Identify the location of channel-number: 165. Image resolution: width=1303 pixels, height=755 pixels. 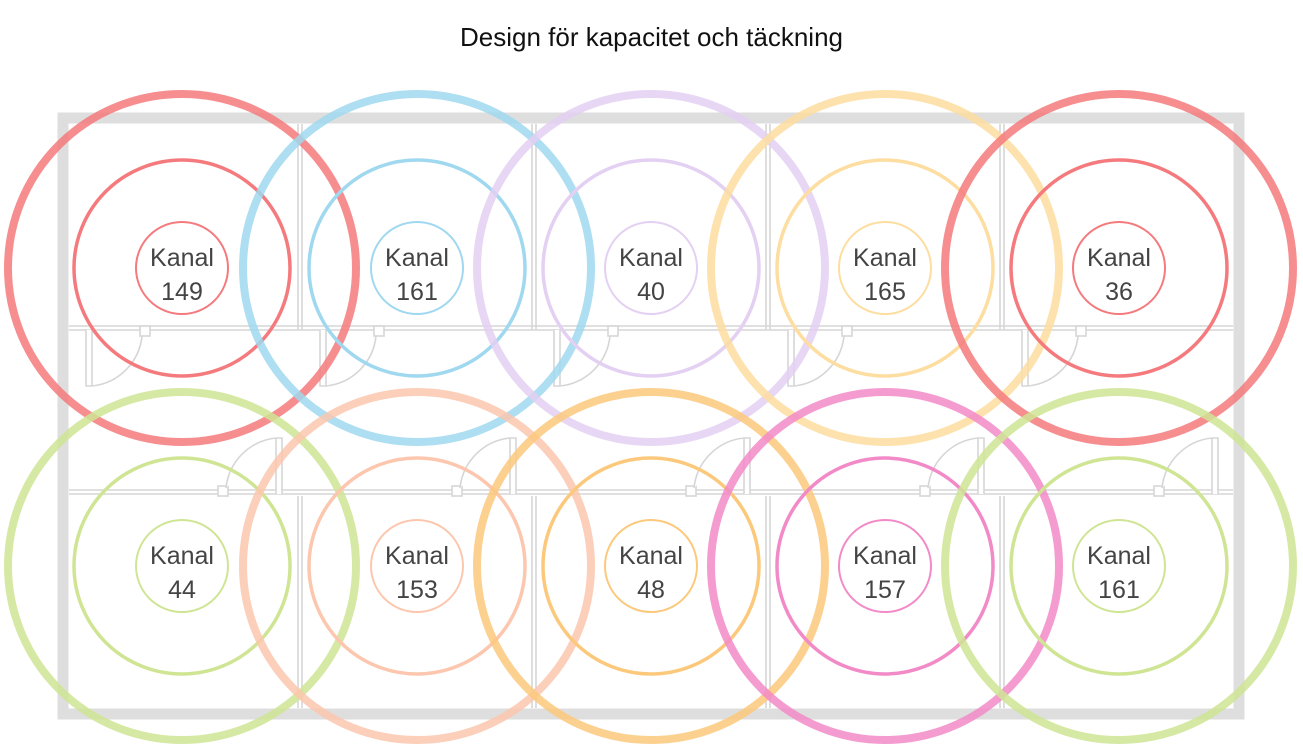
(885, 292).